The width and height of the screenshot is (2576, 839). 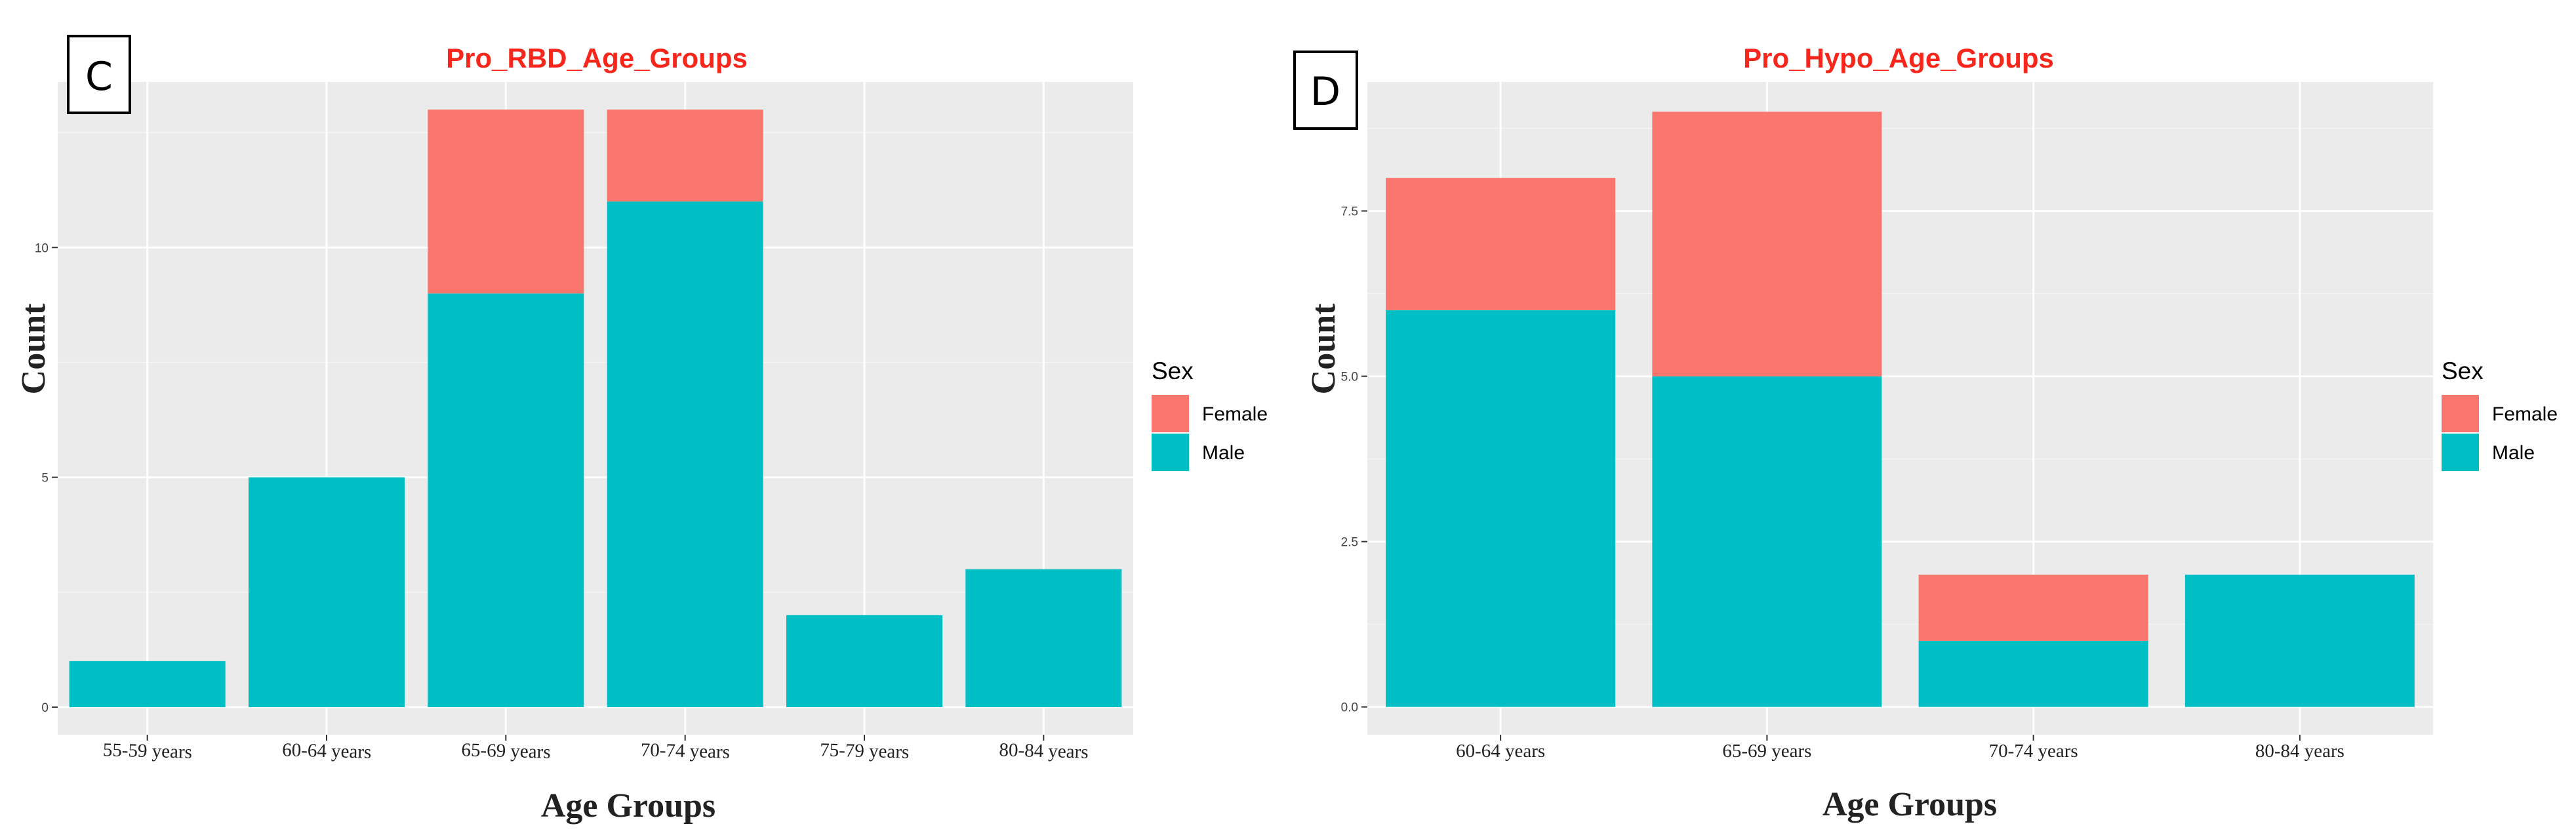 What do you see at coordinates (99, 77) in the screenshot?
I see `panel-letter: C` at bounding box center [99, 77].